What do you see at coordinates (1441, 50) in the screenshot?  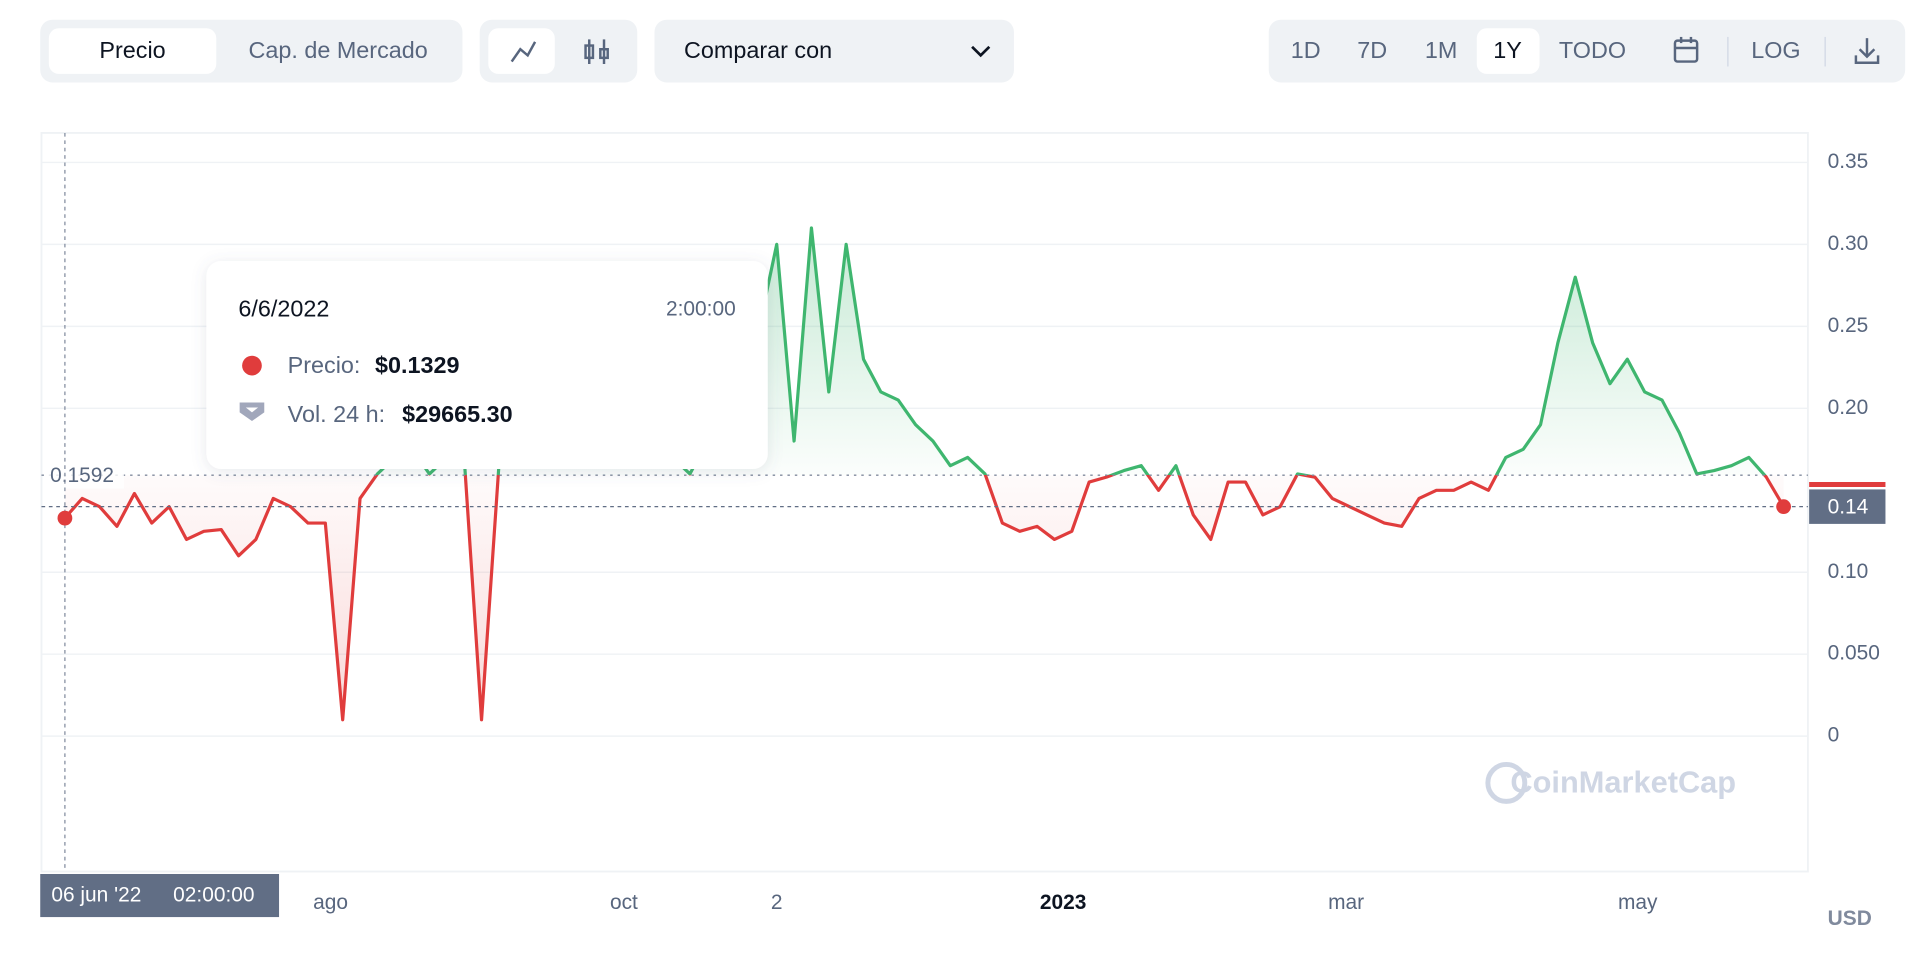 I see `range-button: 1M` at bounding box center [1441, 50].